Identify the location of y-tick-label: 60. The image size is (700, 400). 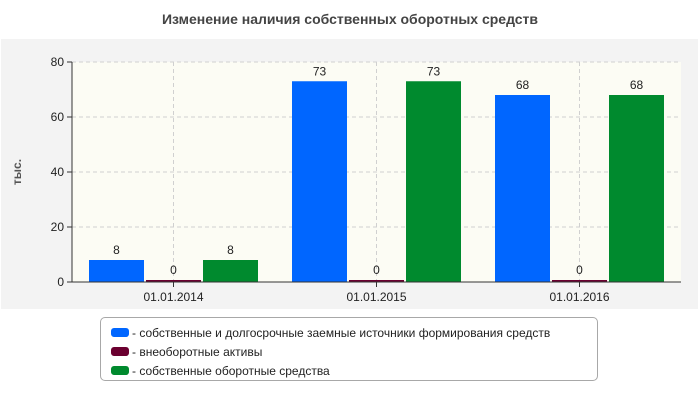
(58, 117).